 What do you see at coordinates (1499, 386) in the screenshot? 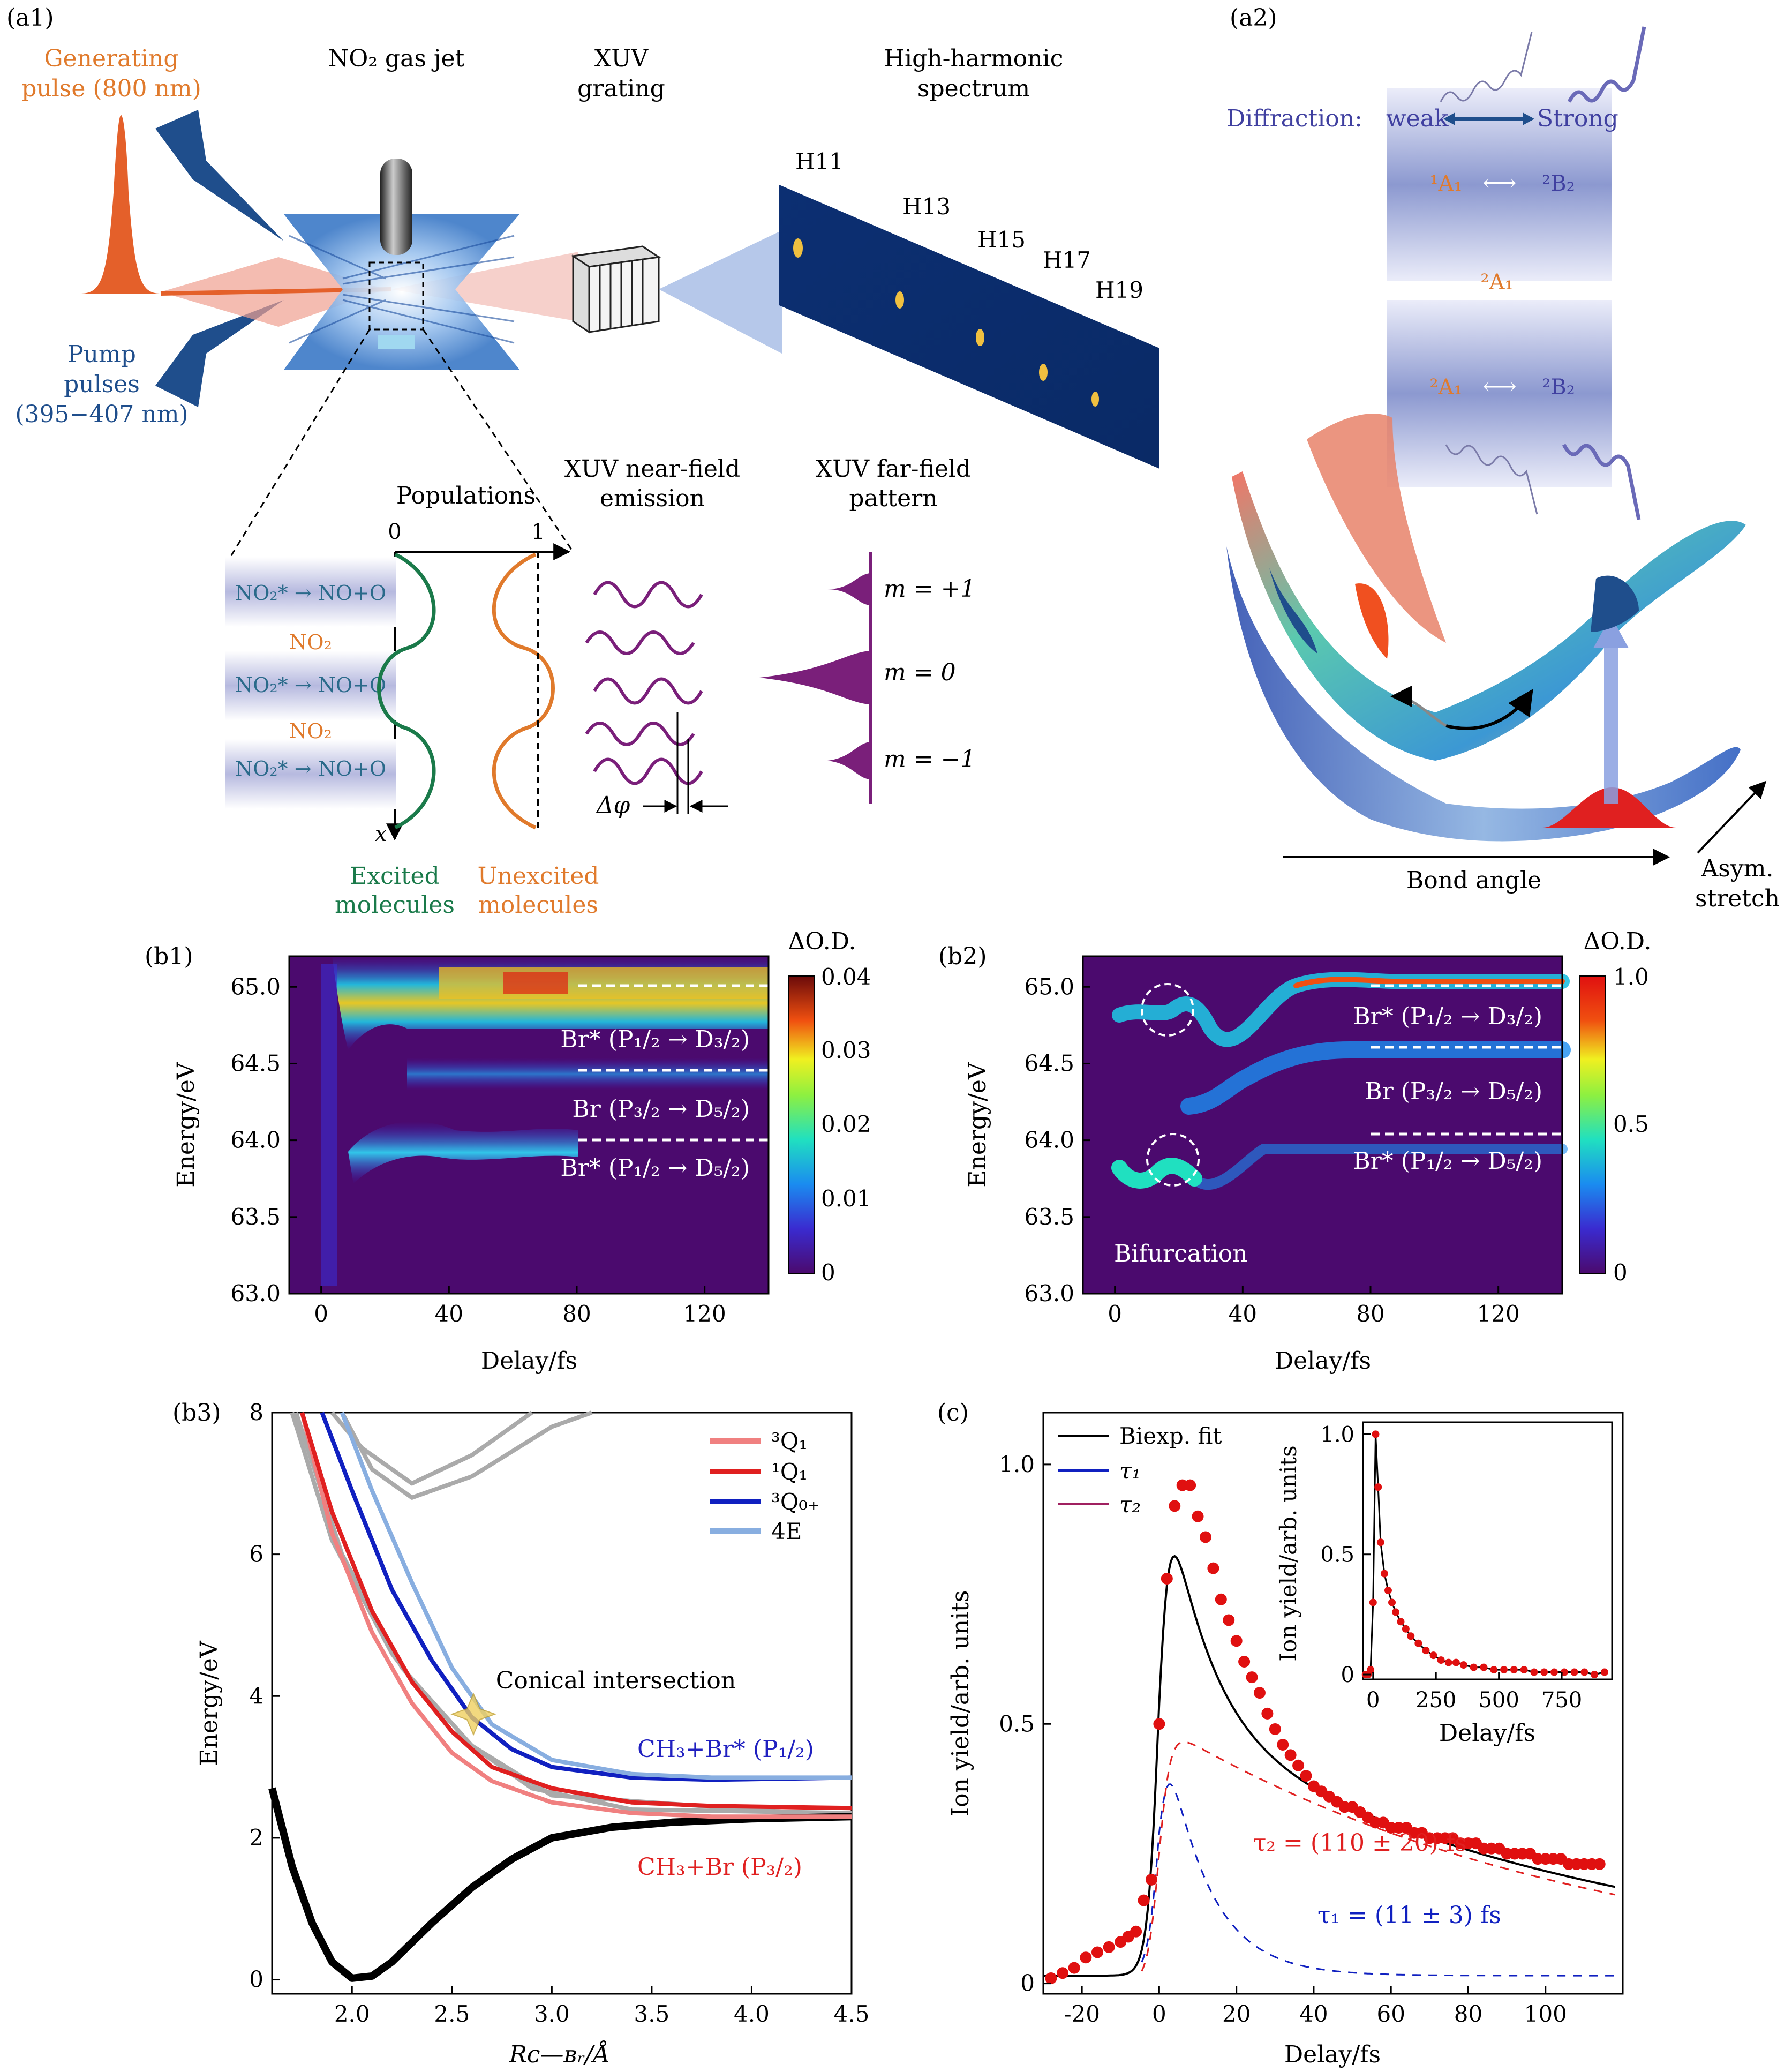
I see `state-bottom-arrow: ⟷` at bounding box center [1499, 386].